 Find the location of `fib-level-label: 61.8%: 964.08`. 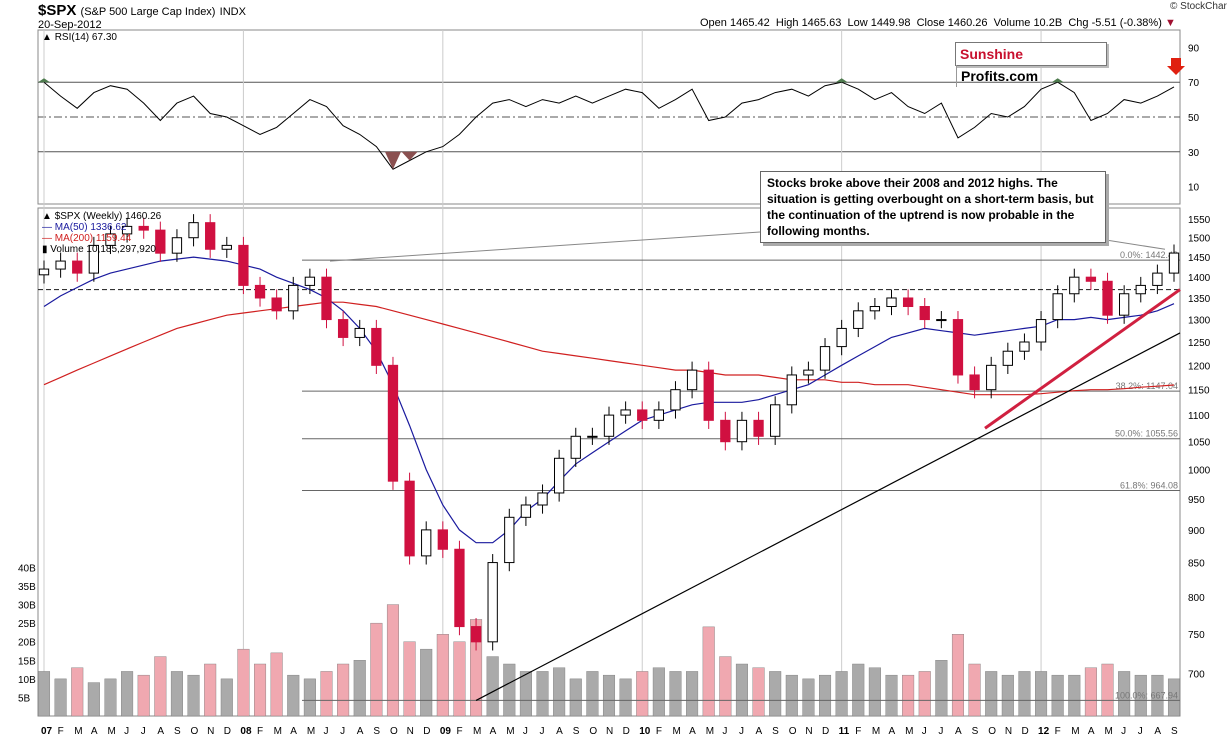

fib-level-label: 61.8%: 964.08 is located at coordinates (1149, 486).